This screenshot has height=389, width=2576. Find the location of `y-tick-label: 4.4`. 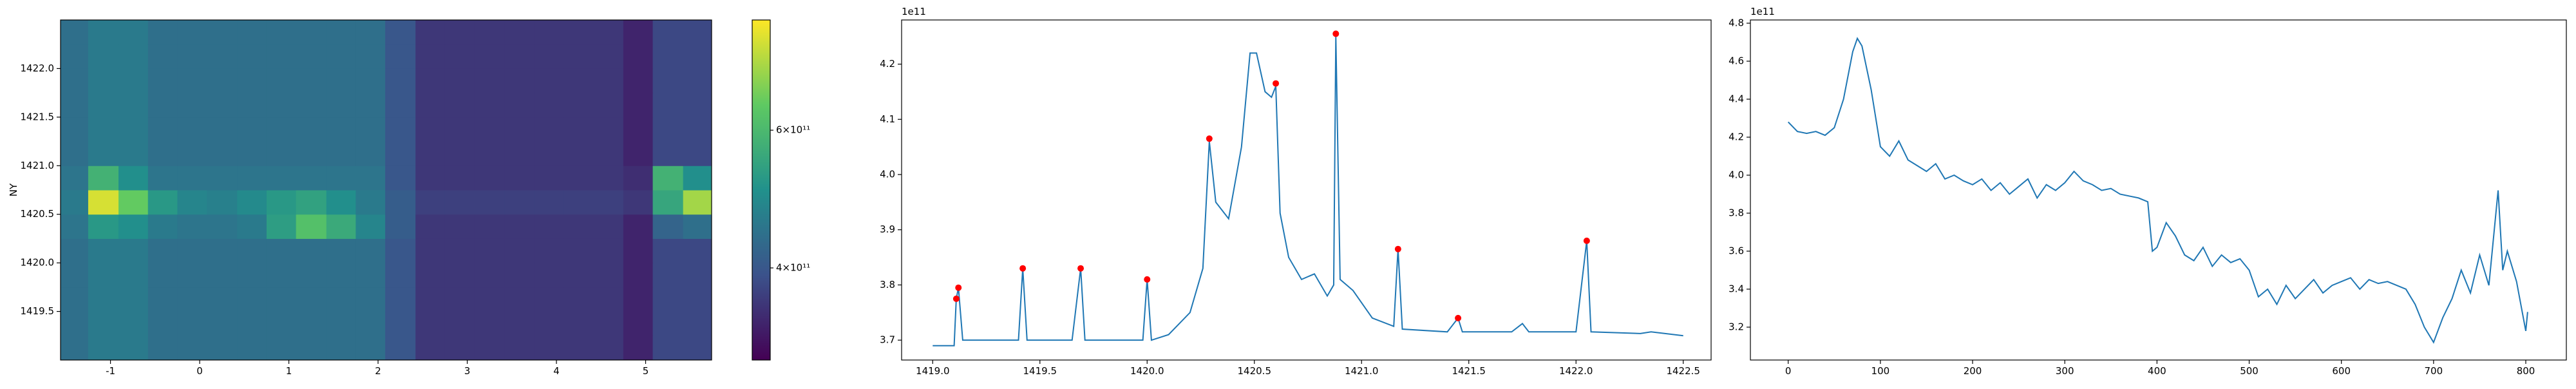

y-tick-label: 4.4 is located at coordinates (1736, 99).